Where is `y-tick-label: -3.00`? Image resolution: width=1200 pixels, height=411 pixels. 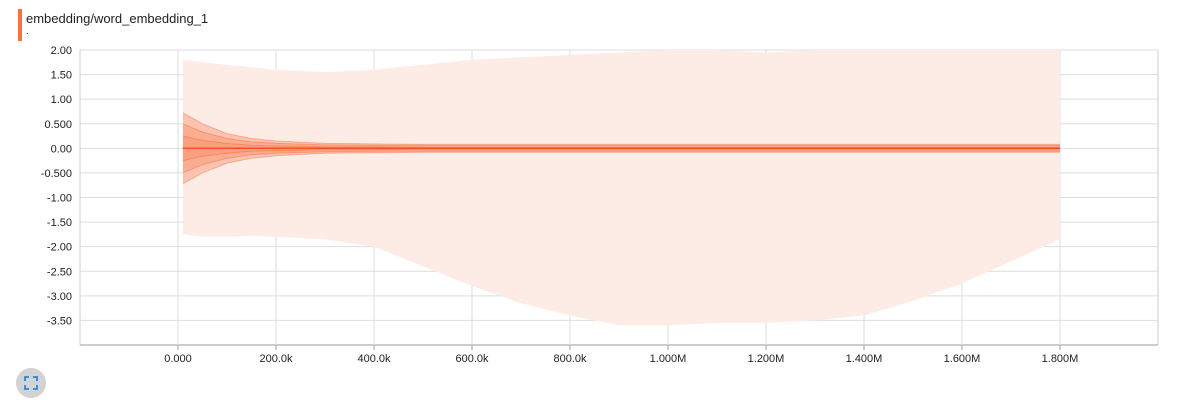
y-tick-label: -3.00 is located at coordinates (59, 297).